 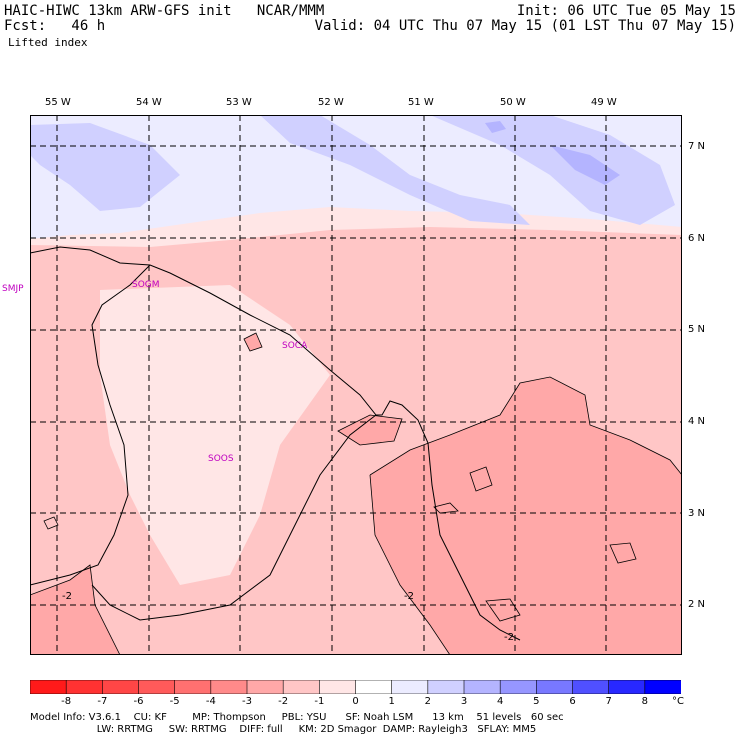 What do you see at coordinates (697, 604) in the screenshot?
I see `lat-label-2n: 2 N` at bounding box center [697, 604].